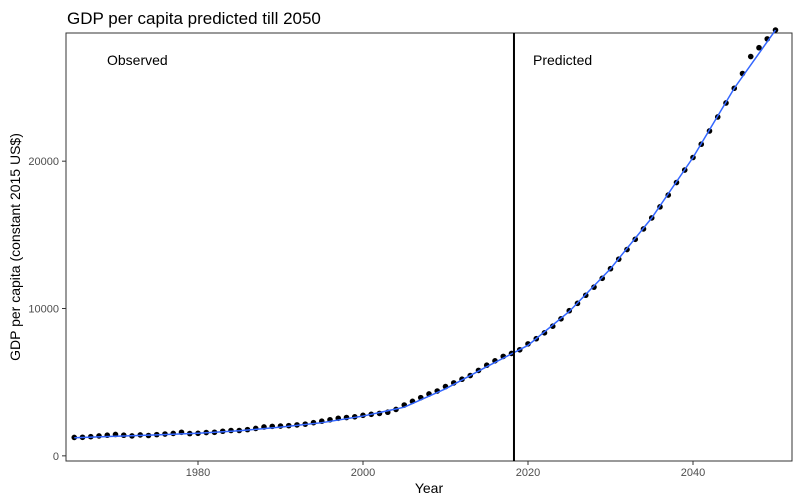 This screenshot has height=503, width=800. What do you see at coordinates (15, 247) in the screenshot?
I see `y-axis-title: GDP per capita (constant 2015 US$)` at bounding box center [15, 247].